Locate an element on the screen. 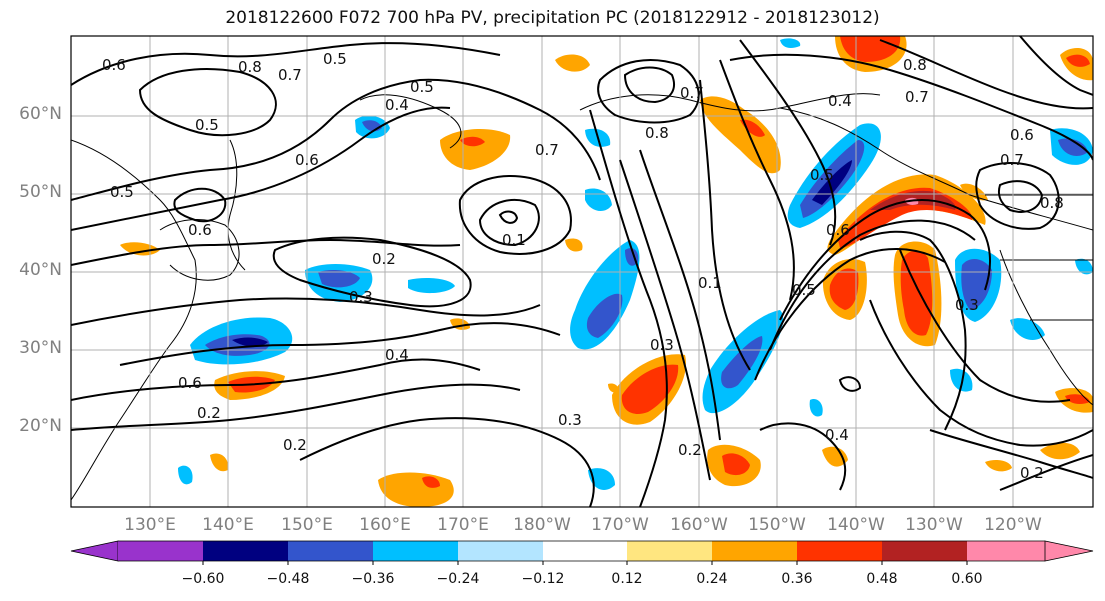 Image resolution: width=1105 pixels, height=601 pixels. colorbar-tick-label: −0.12 is located at coordinates (543, 579).